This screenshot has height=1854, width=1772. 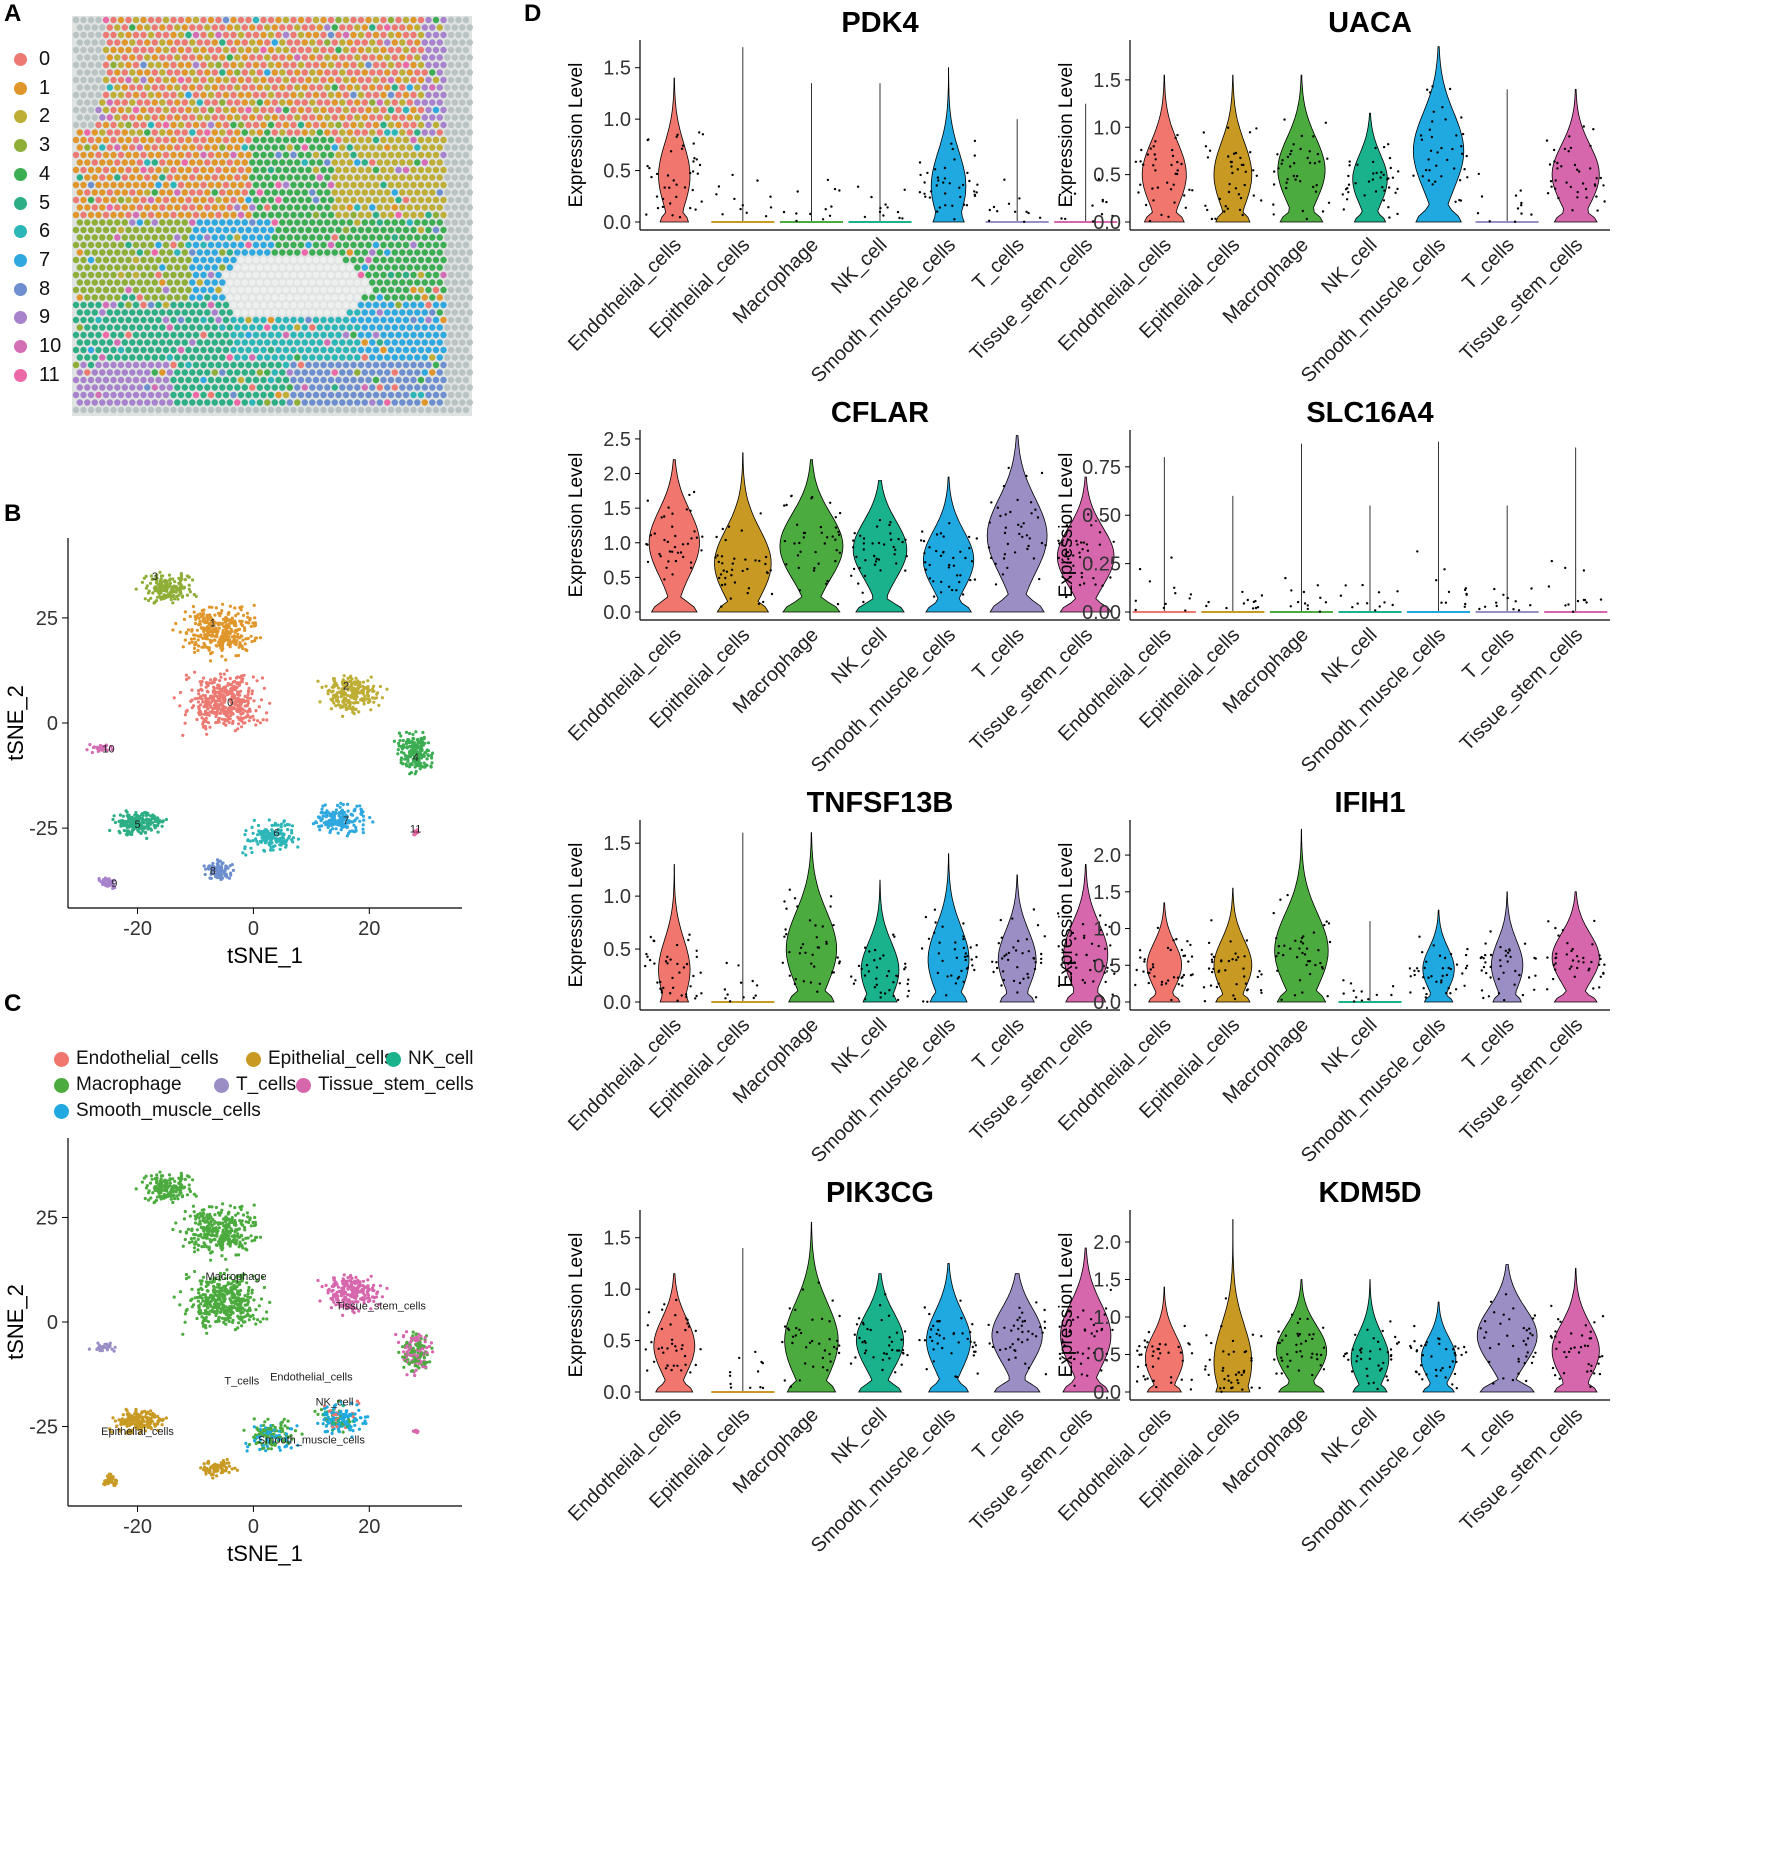 What do you see at coordinates (346, 686) in the screenshot?
I see `cluster-label: 2` at bounding box center [346, 686].